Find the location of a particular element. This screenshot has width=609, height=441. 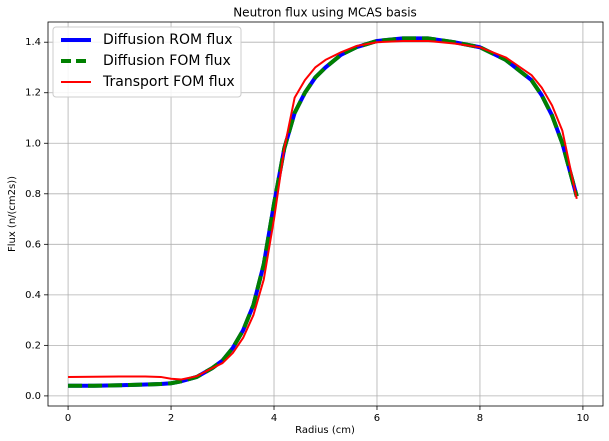

y-tick-label: 1.2 is located at coordinates (33, 93).